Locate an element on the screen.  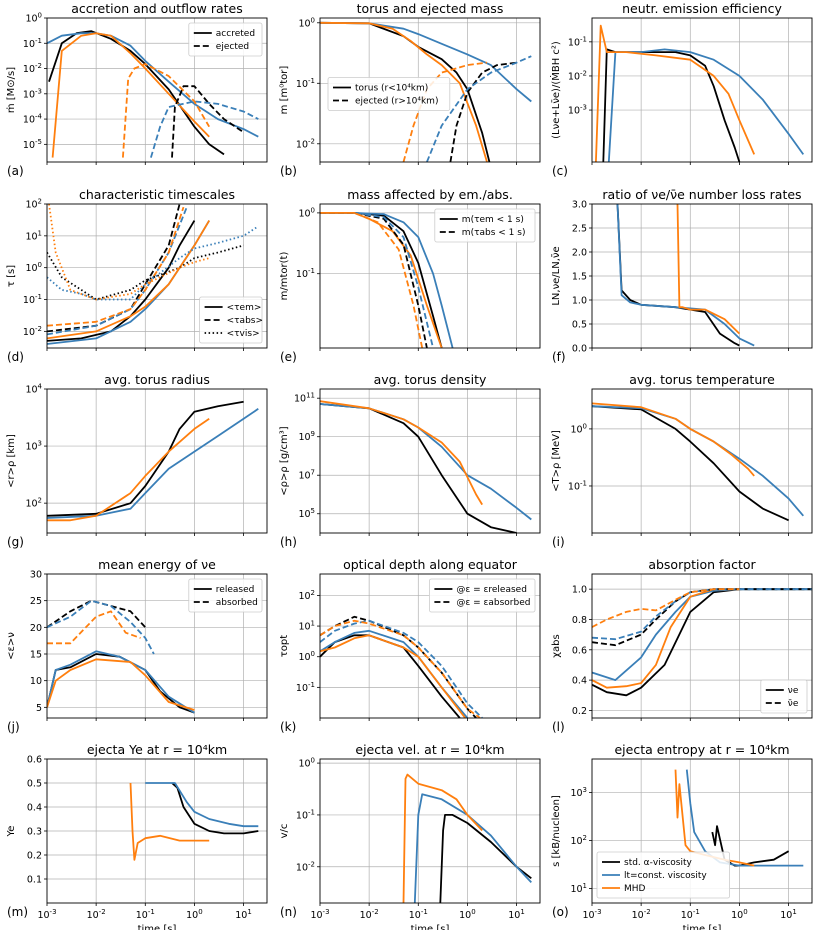
y-axis-label: χabs is located at coordinates (556, 645).